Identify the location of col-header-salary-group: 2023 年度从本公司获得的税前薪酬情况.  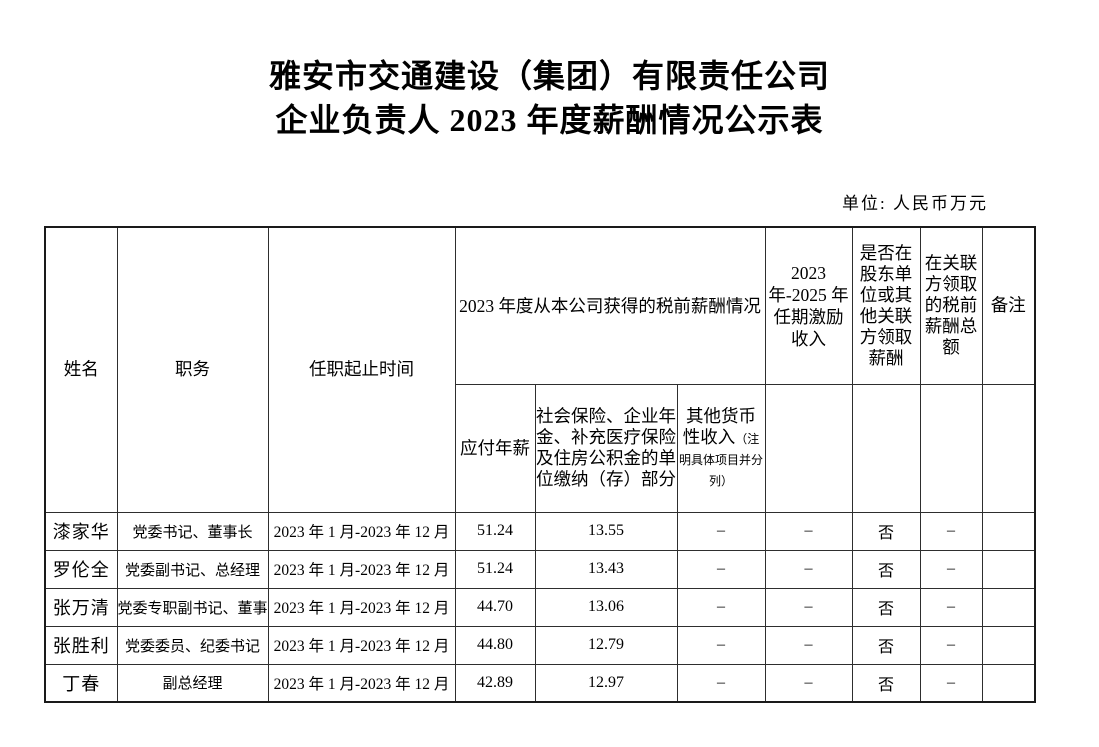
(610, 305).